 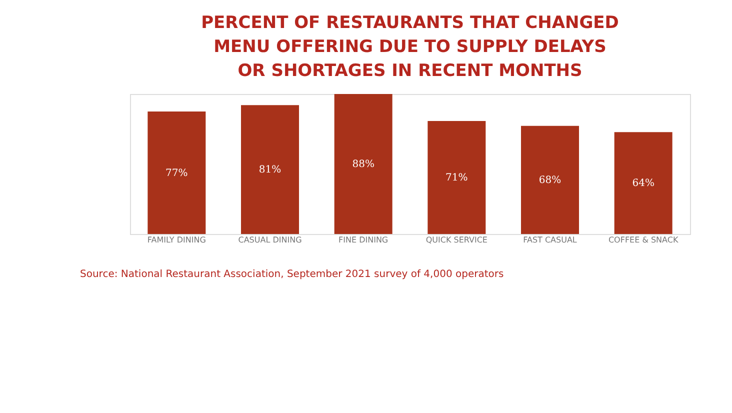 I want to click on data-label: 81%, so click(x=270, y=170).